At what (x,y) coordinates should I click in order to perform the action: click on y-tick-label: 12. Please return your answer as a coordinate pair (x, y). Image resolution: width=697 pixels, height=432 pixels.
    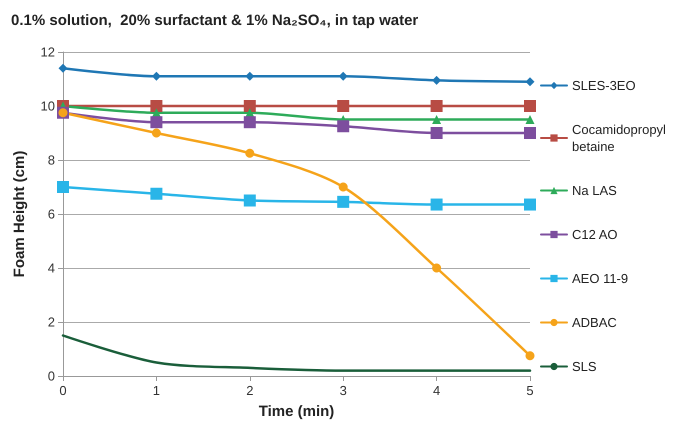
    Looking at the image, I should click on (47, 52).